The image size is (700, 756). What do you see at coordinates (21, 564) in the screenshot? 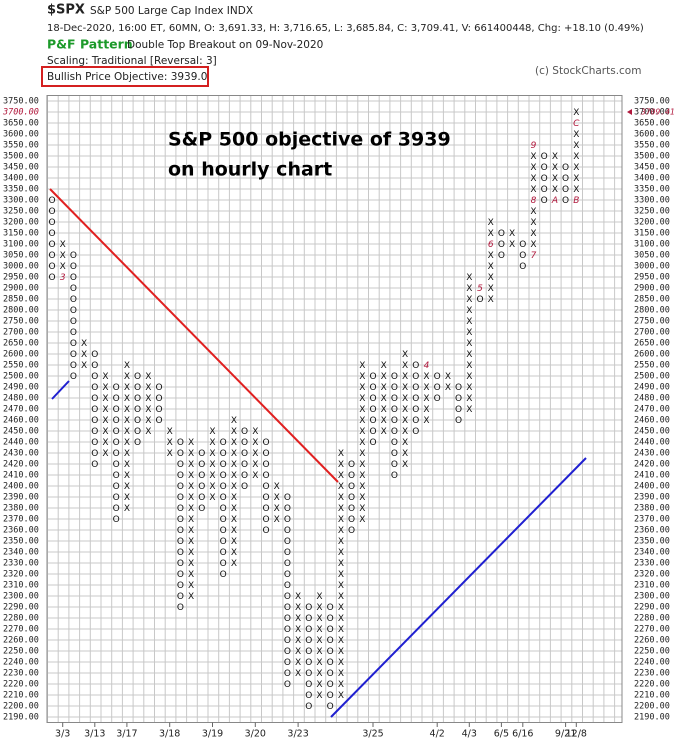
I see `y-tick-label: 2330.00` at bounding box center [21, 564].